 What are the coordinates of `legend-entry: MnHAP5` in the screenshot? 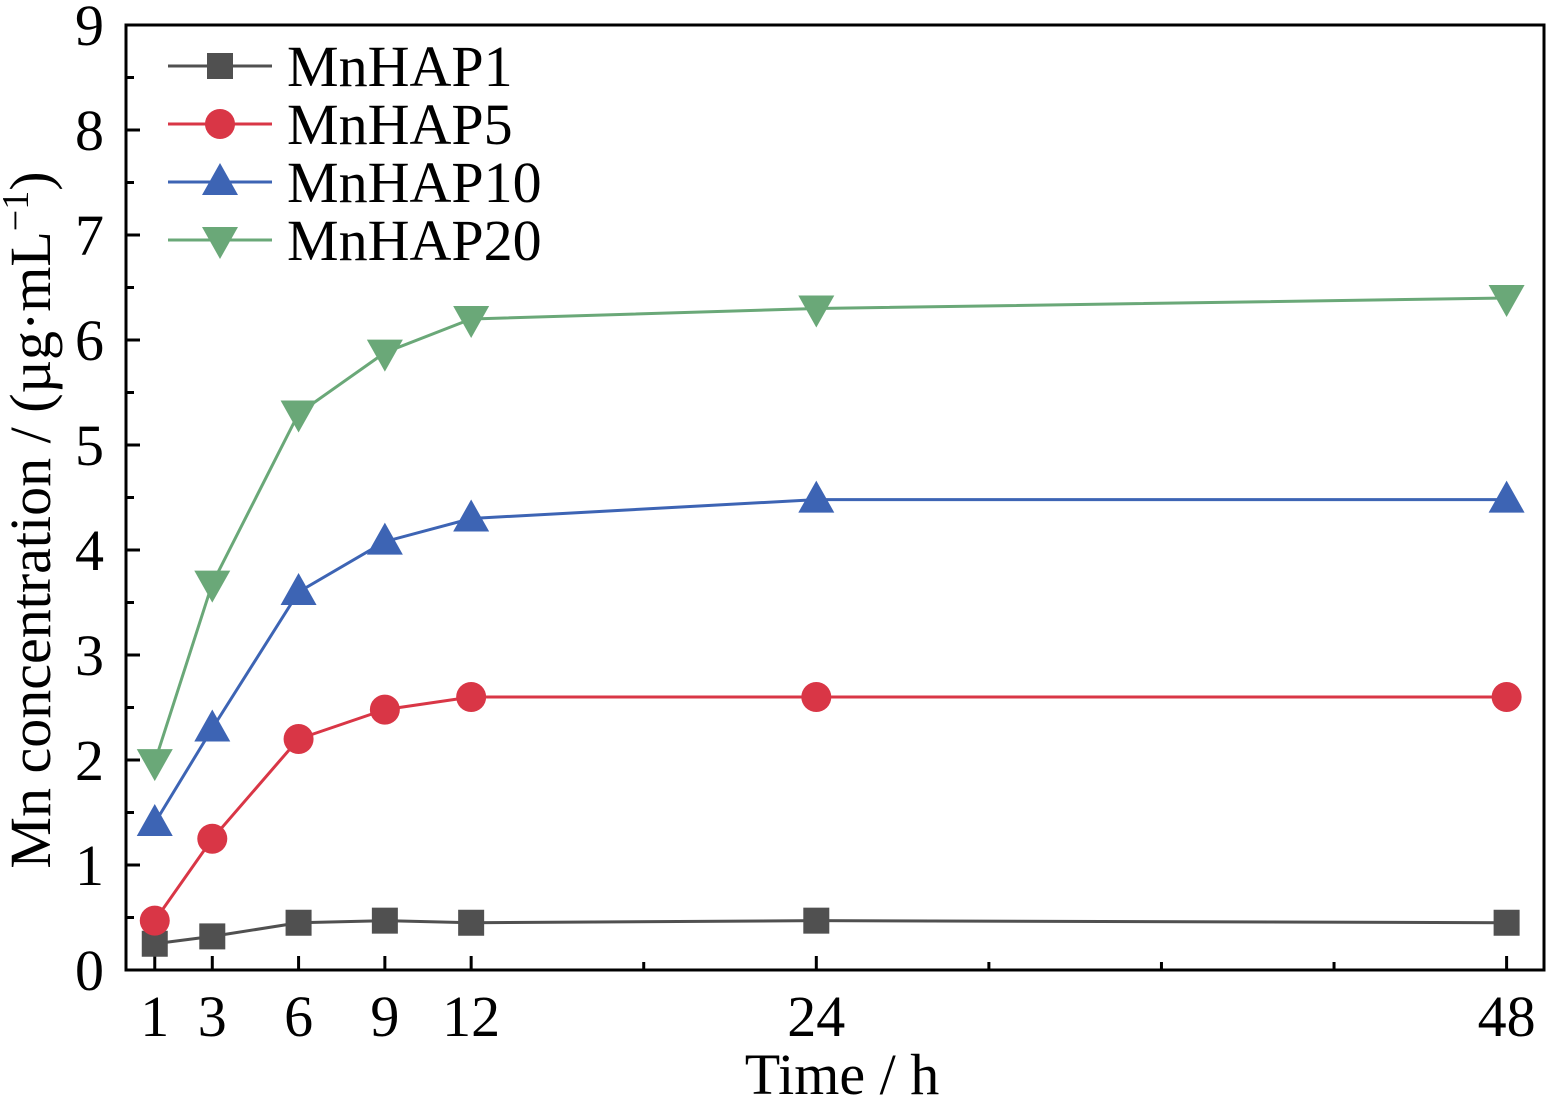 It's located at (340, 124).